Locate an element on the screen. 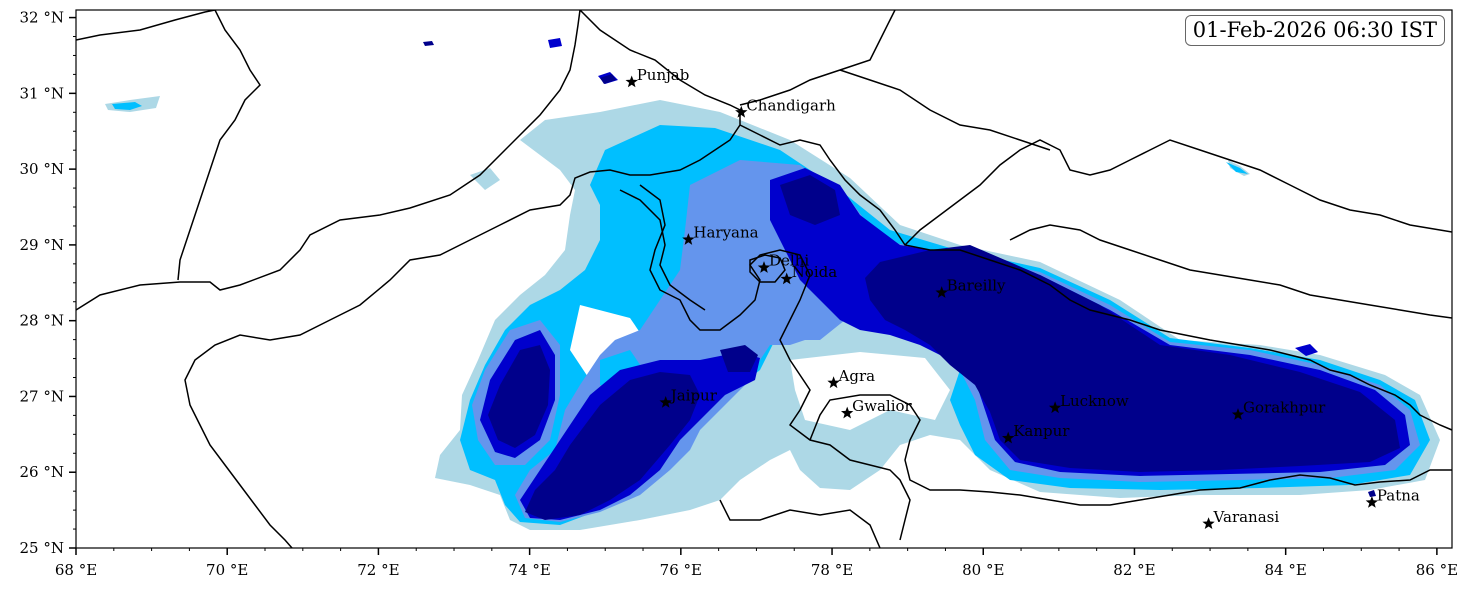 The height and width of the screenshot is (591, 1471). city-varanasi: Varanasi is located at coordinates (1240, 518).